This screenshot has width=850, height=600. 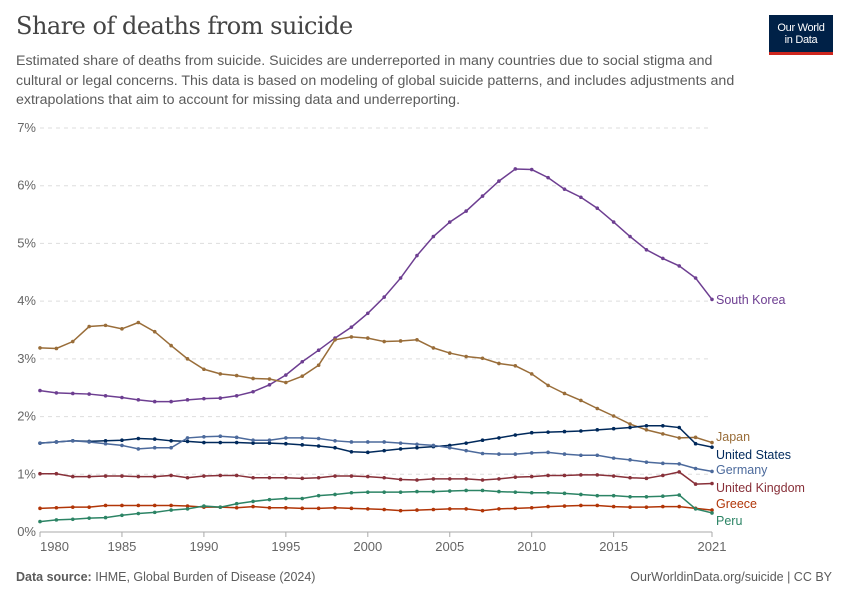 I want to click on series-label: Germany, so click(x=742, y=470).